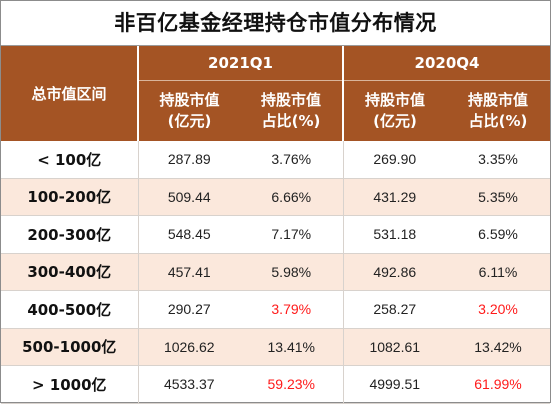 Image resolution: width=554 pixels, height=405 pixels. I want to click on q1-value-cell: 548.45, so click(189, 234).